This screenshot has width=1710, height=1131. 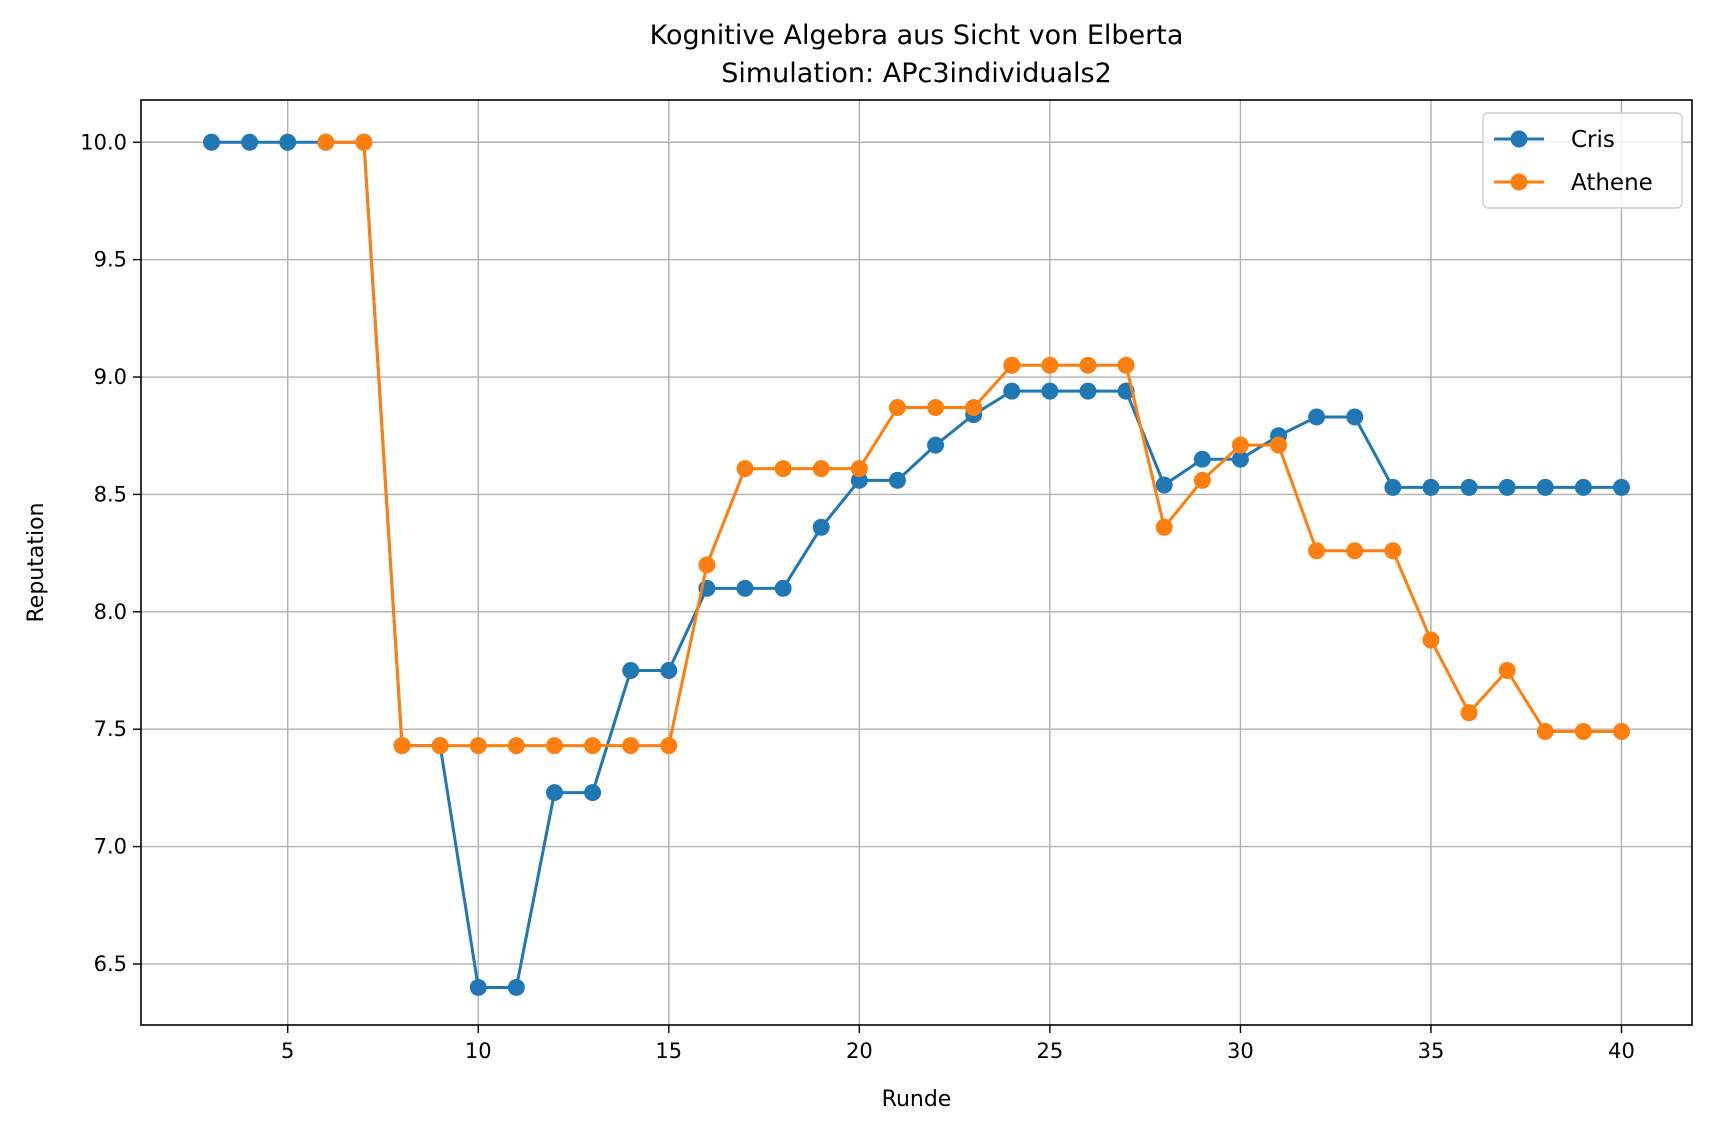 What do you see at coordinates (916, 73) in the screenshot?
I see `chart-subtitle: Simulation: APc3individuals2` at bounding box center [916, 73].